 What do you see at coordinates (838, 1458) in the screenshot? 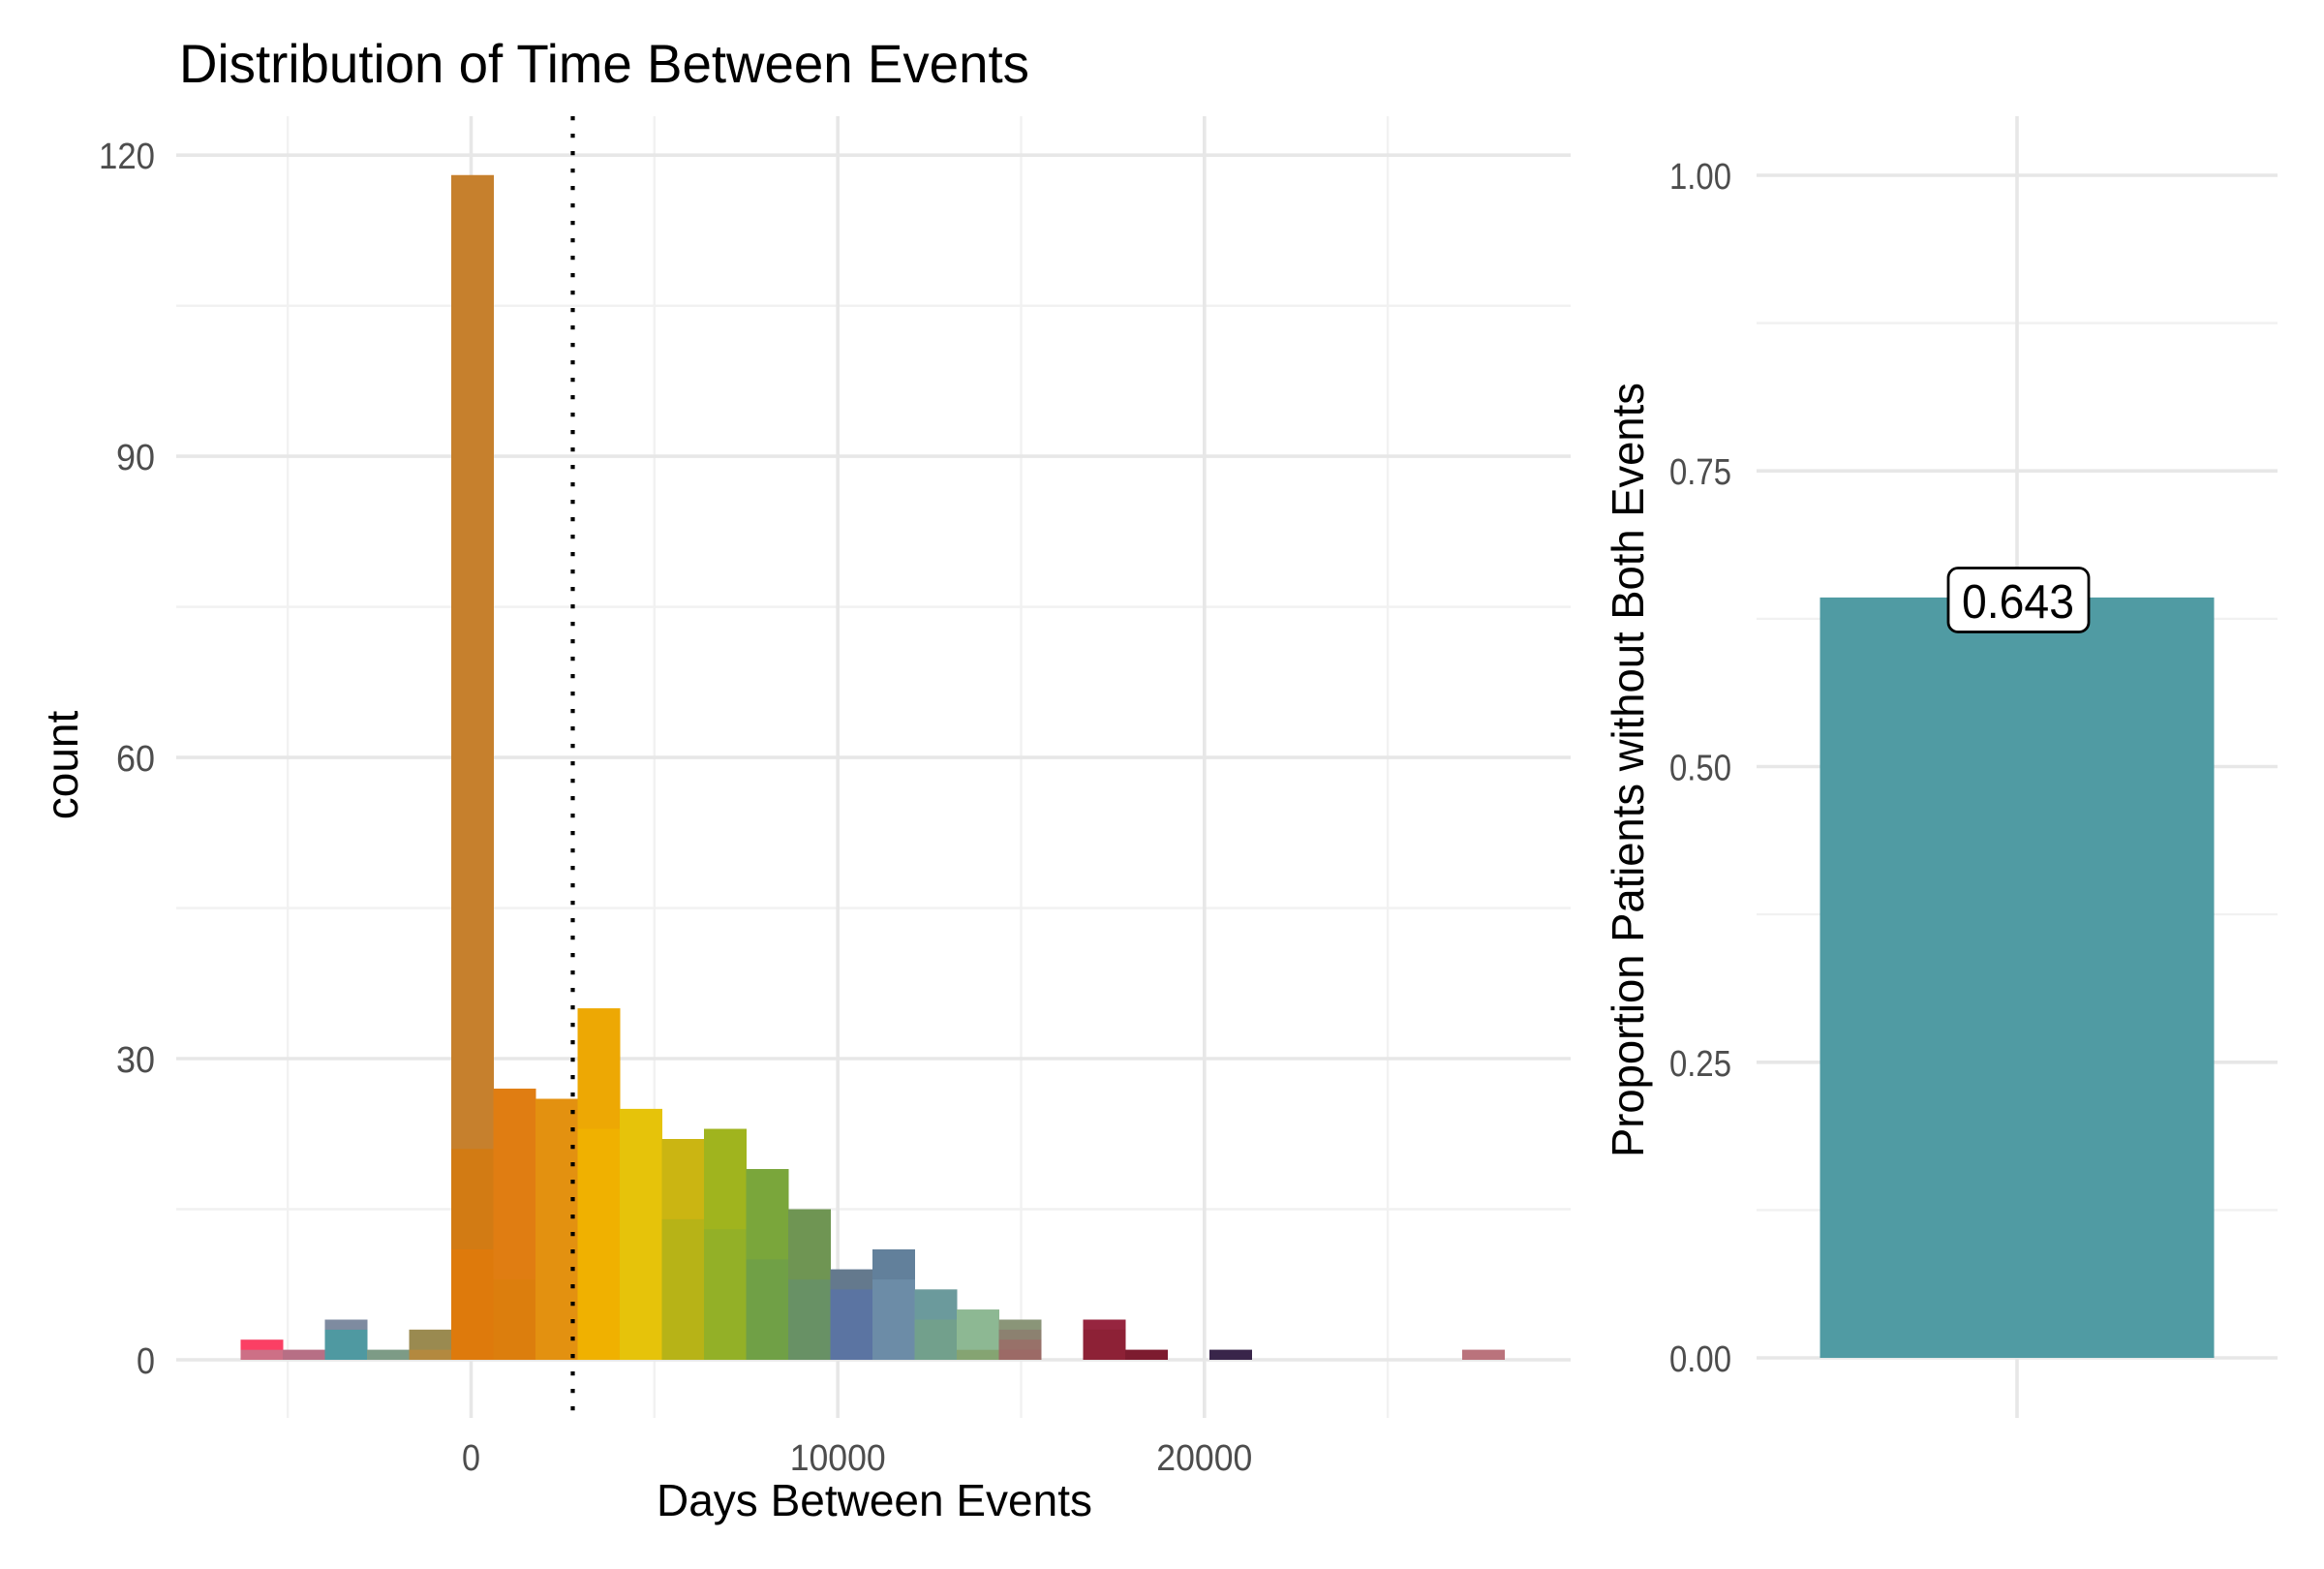
I see `svg-text: 10000` at bounding box center [838, 1458].